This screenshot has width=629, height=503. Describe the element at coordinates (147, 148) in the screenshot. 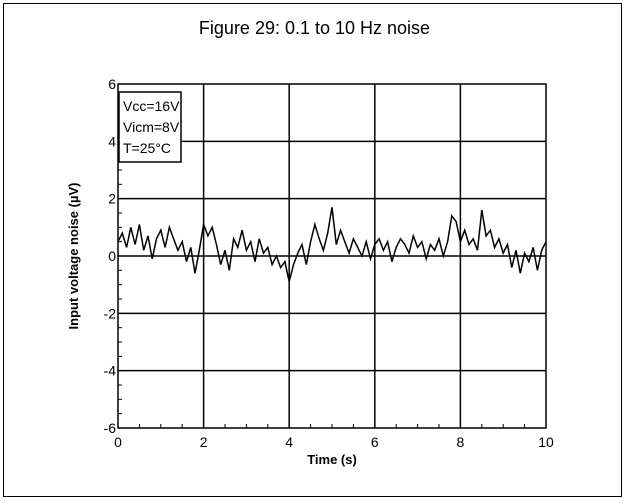

I see `annotation-line: T=25°C` at that location.